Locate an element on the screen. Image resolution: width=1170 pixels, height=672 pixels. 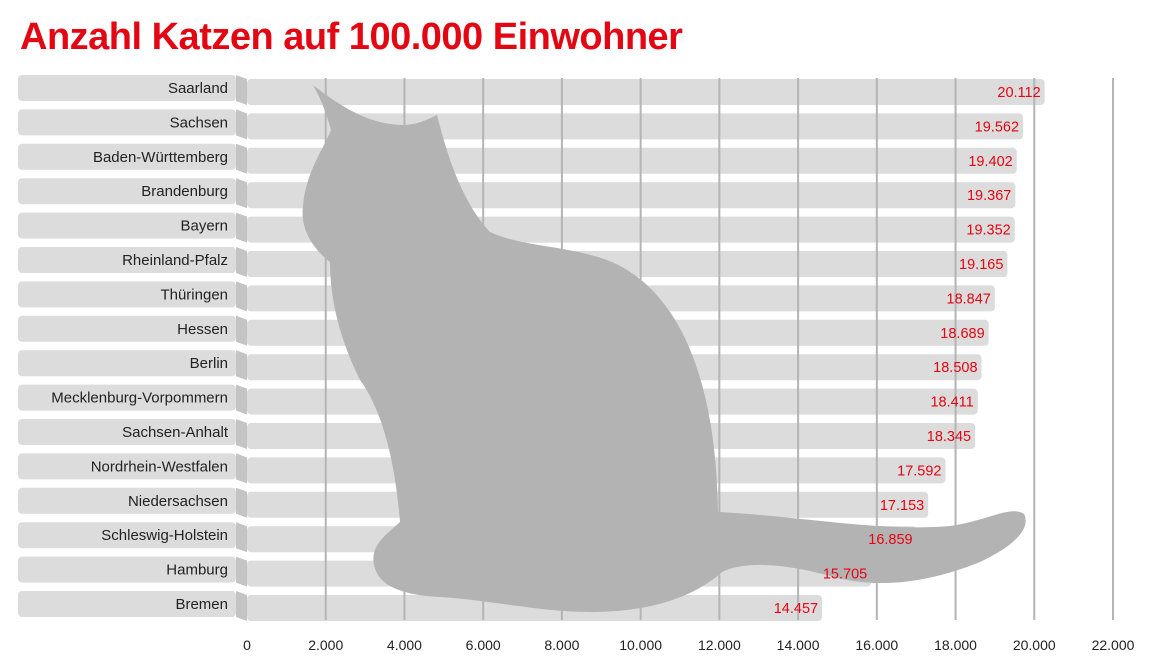
value-label: 18.847 is located at coordinates (969, 299).